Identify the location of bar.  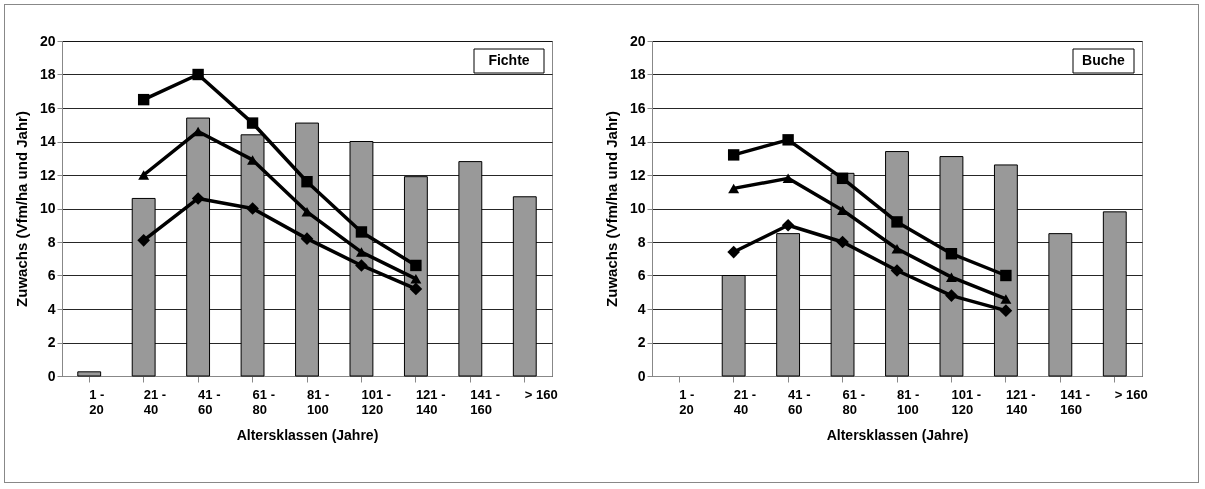
(89, 374).